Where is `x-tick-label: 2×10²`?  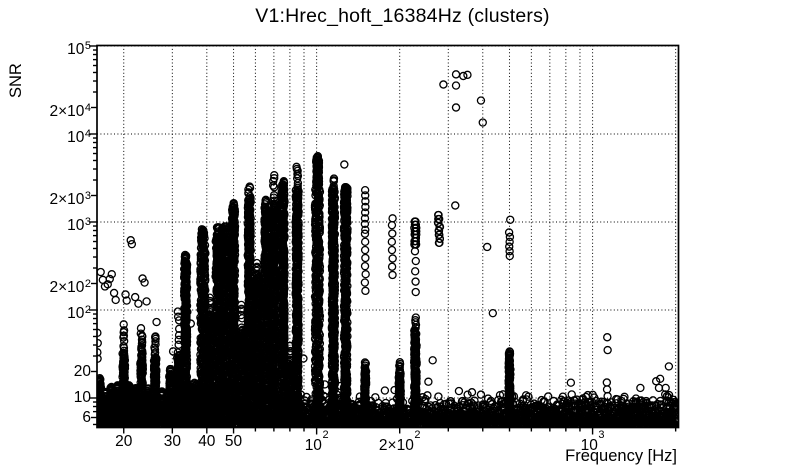
x-tick-label: 2×10² is located at coordinates (399, 442).